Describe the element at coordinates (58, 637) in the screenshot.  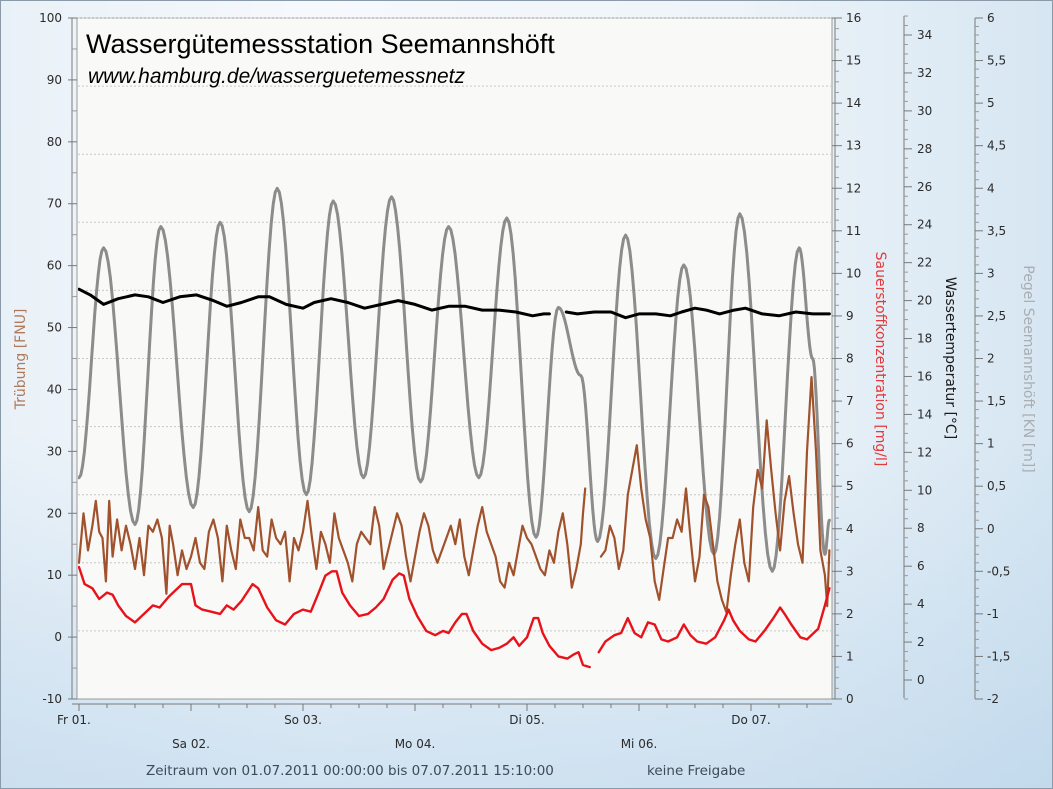
I see `turbidity-tick-label: 0` at that location.